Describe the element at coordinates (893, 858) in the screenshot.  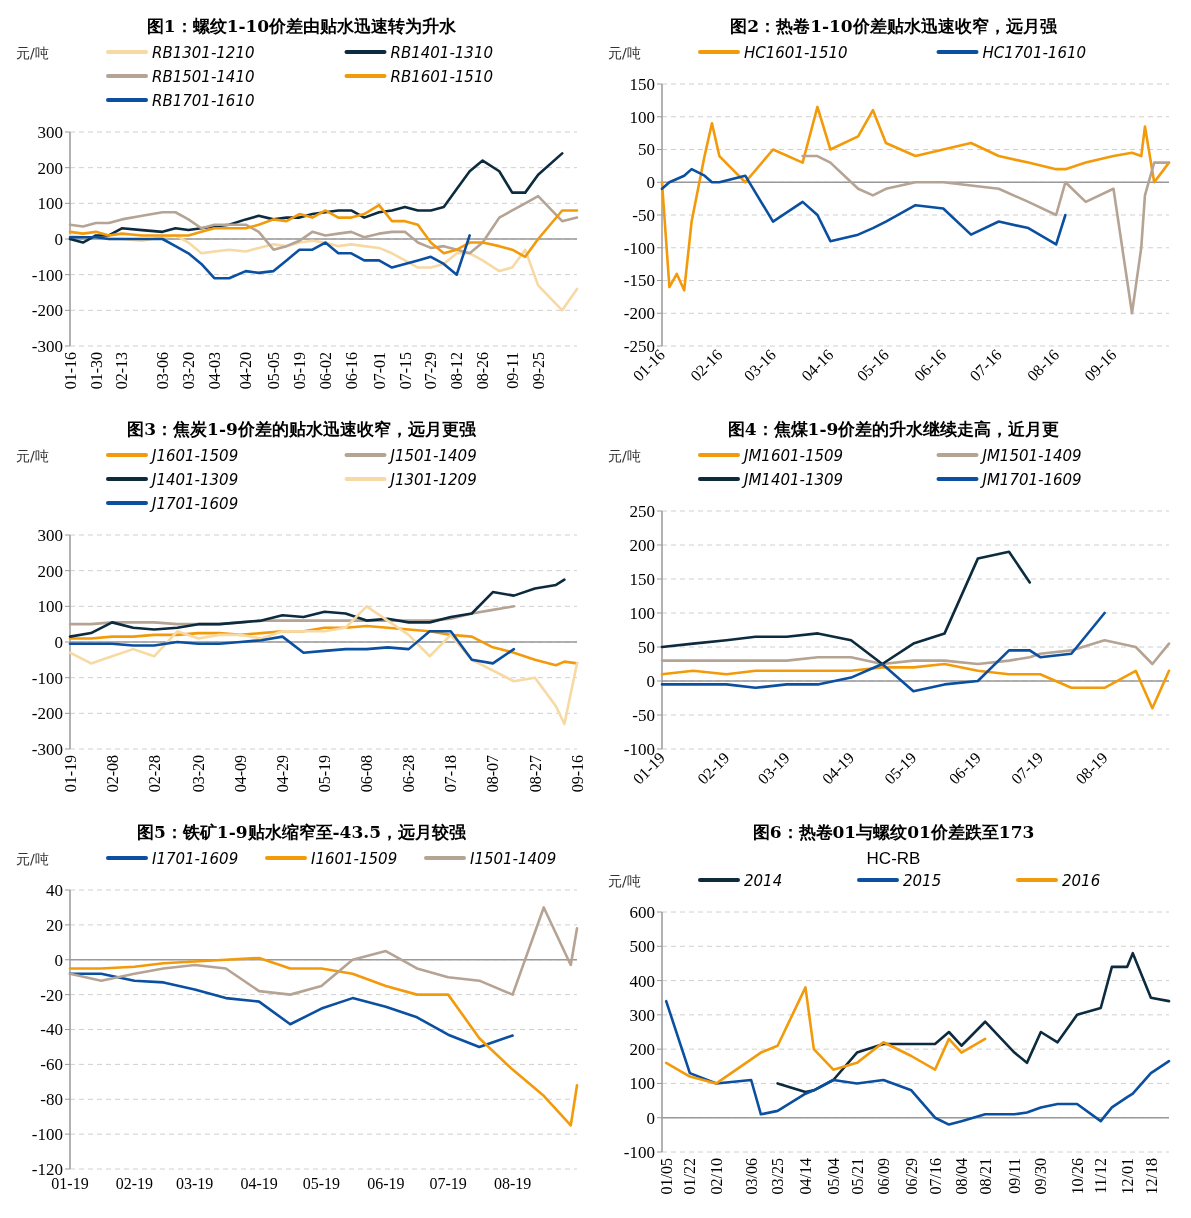
I see `chart-subtitle: HC-RB` at that location.